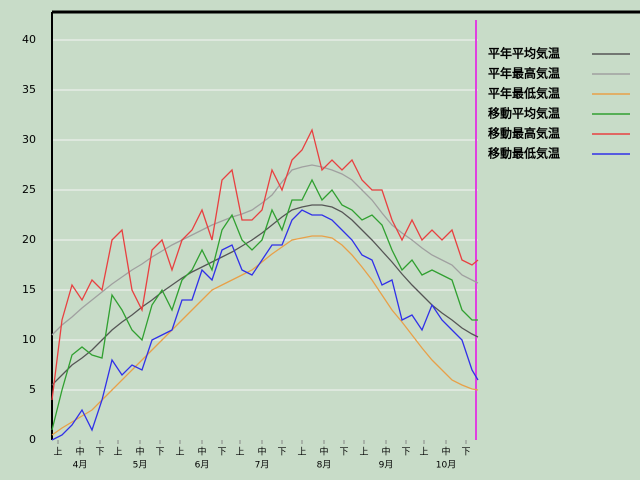  What do you see at coordinates (29, 289) in the screenshot?
I see `y-tick-label: 15` at bounding box center [29, 289].